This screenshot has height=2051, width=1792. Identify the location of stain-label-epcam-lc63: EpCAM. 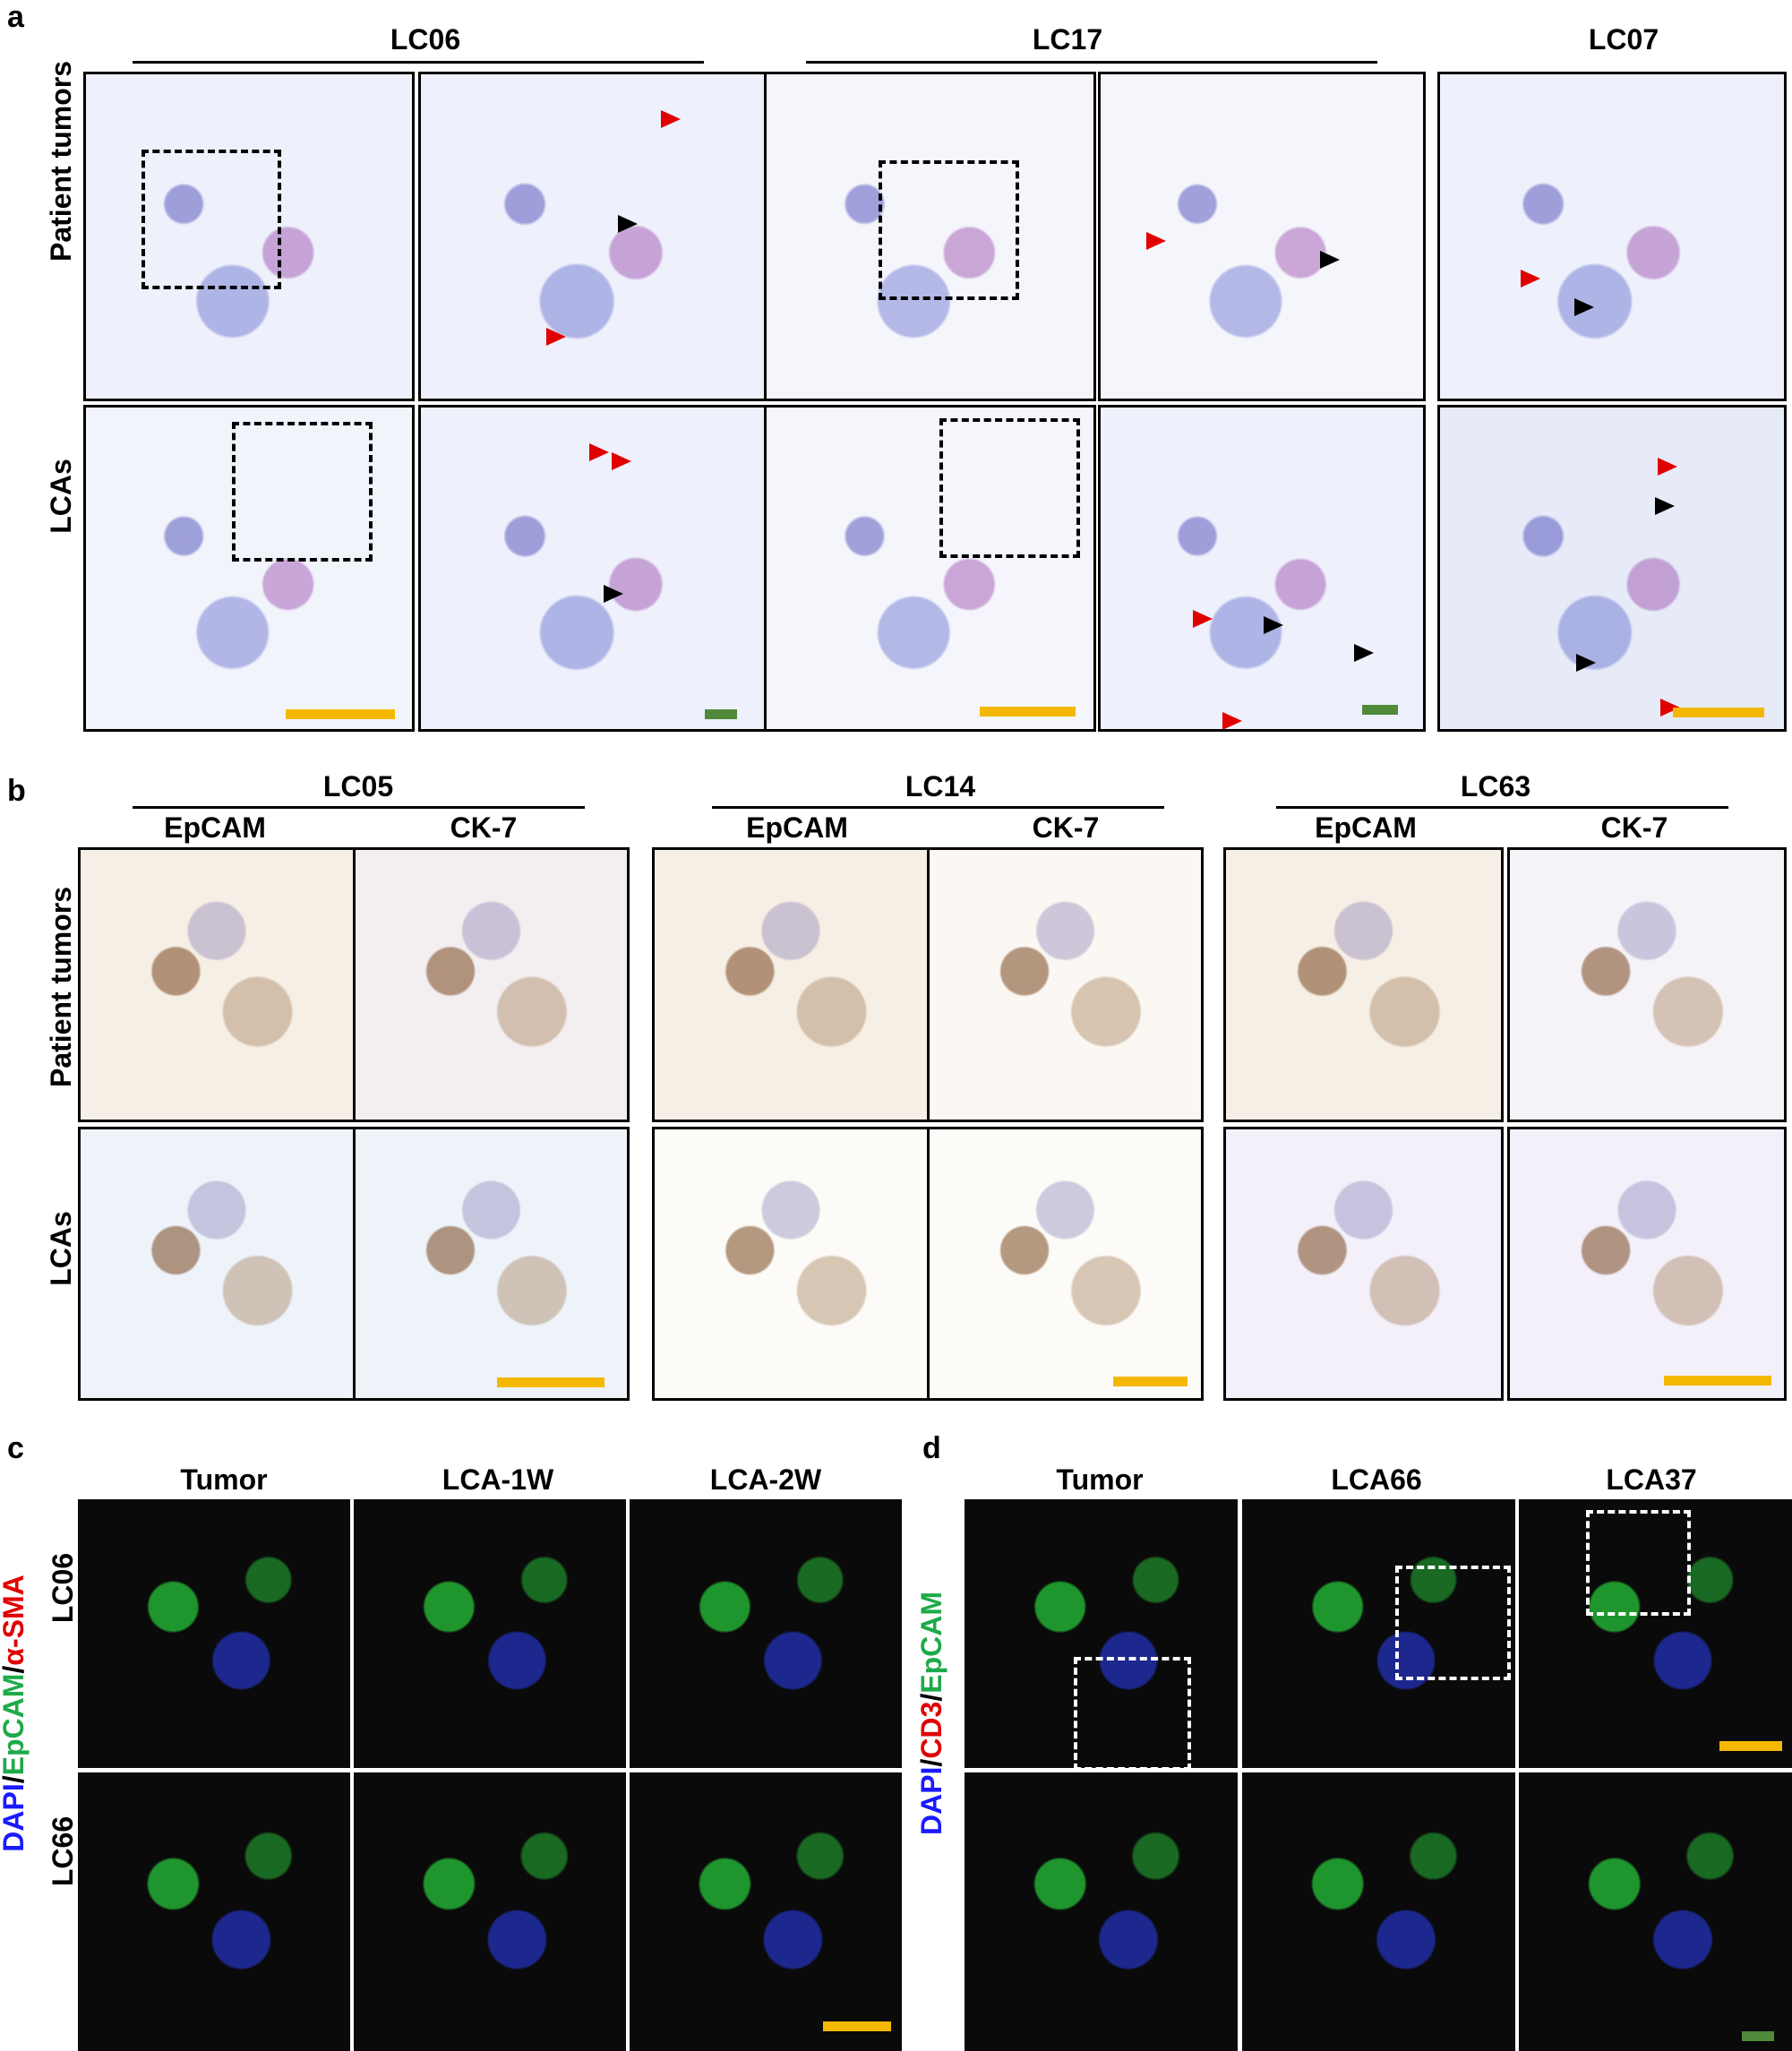
(1366, 827).